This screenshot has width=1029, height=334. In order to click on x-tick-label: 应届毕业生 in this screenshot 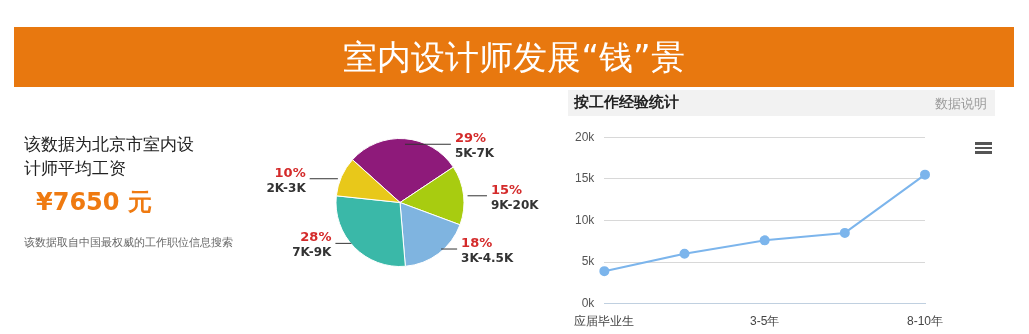, I will do `click(604, 321)`.